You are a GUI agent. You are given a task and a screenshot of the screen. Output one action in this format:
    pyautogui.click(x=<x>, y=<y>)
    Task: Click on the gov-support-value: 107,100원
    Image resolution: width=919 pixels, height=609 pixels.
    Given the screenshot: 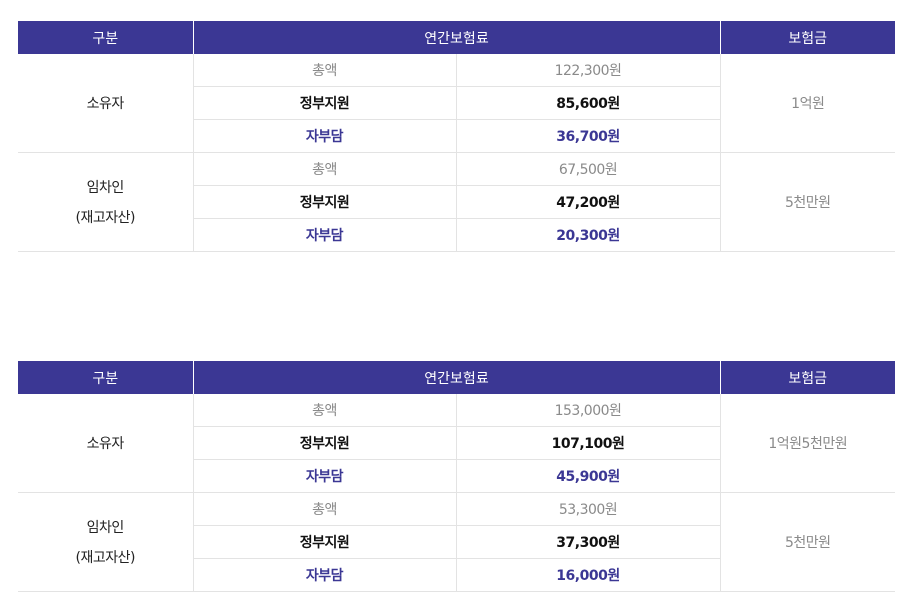 What is the action you would take?
    pyautogui.click(x=587, y=443)
    